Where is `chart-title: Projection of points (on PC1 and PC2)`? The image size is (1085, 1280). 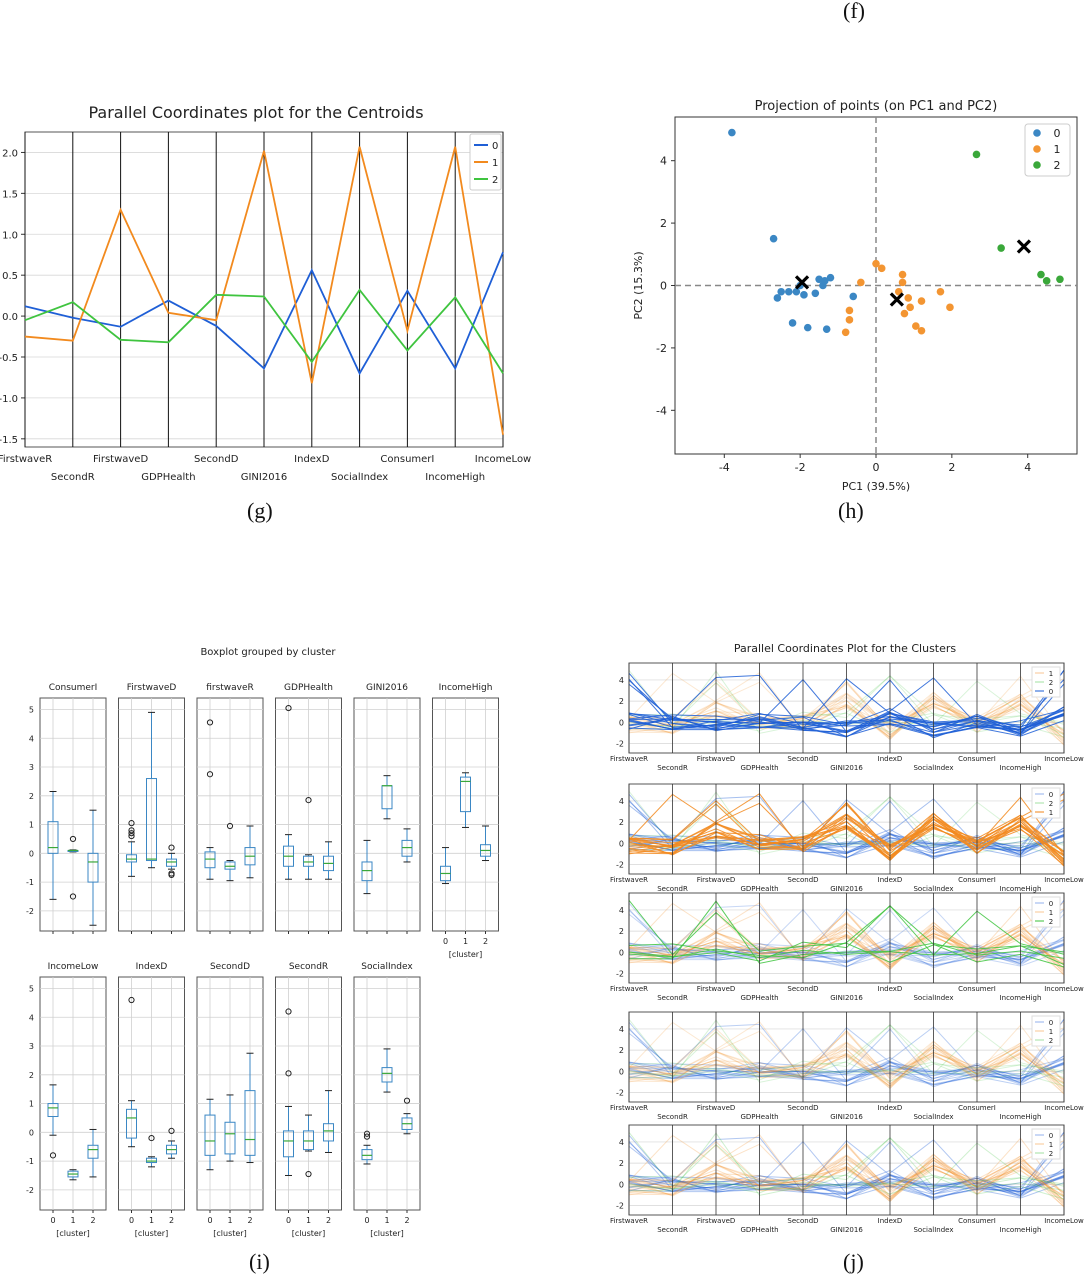 chart-title: Projection of points (on PC1 and PC2) is located at coordinates (876, 106).